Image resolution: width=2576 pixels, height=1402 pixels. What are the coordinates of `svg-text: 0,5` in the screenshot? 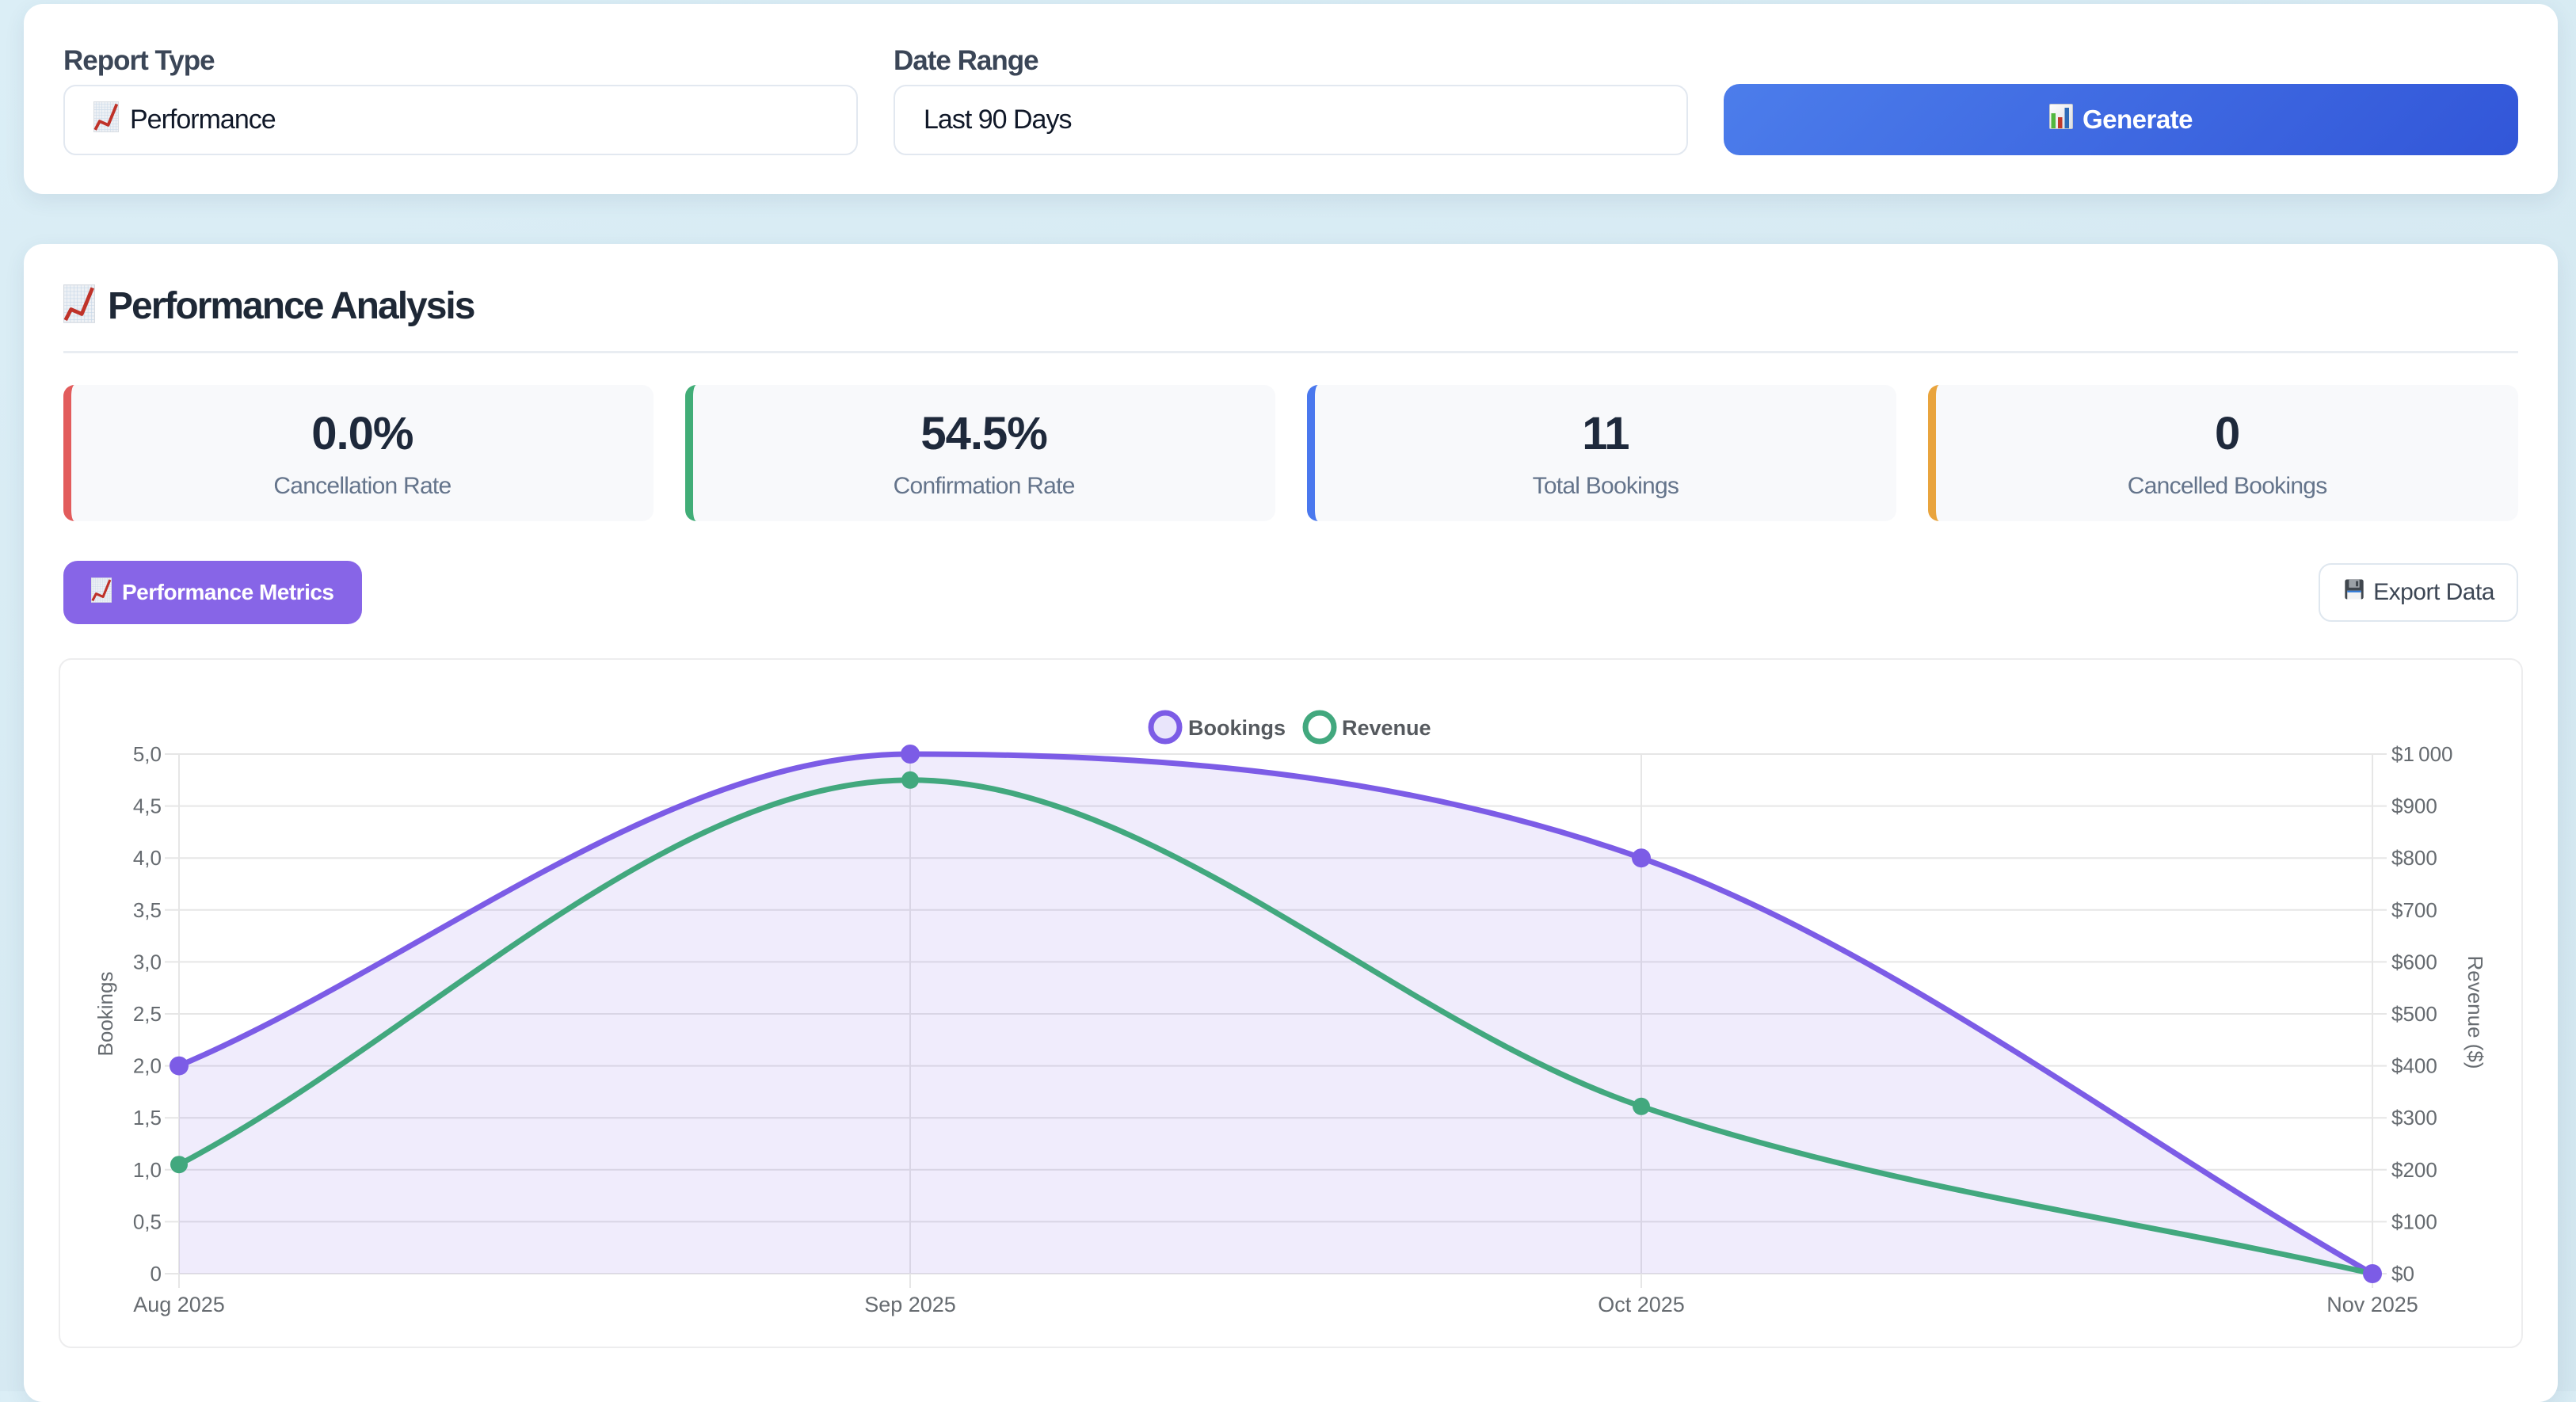 It's located at (147, 1221).